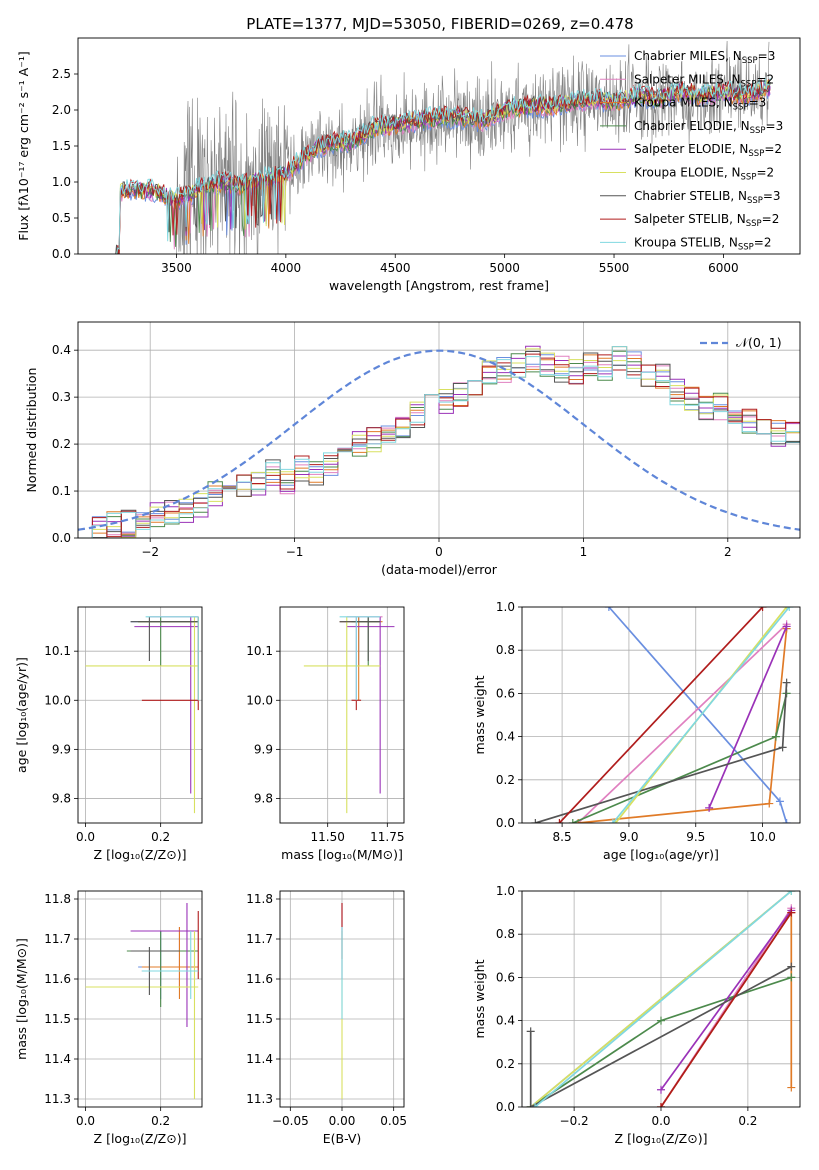 The height and width of the screenshot is (1170, 819). What do you see at coordinates (690, 196) in the screenshot?
I see `legend-label: Chabrier STELIB, N` at bounding box center [690, 196].